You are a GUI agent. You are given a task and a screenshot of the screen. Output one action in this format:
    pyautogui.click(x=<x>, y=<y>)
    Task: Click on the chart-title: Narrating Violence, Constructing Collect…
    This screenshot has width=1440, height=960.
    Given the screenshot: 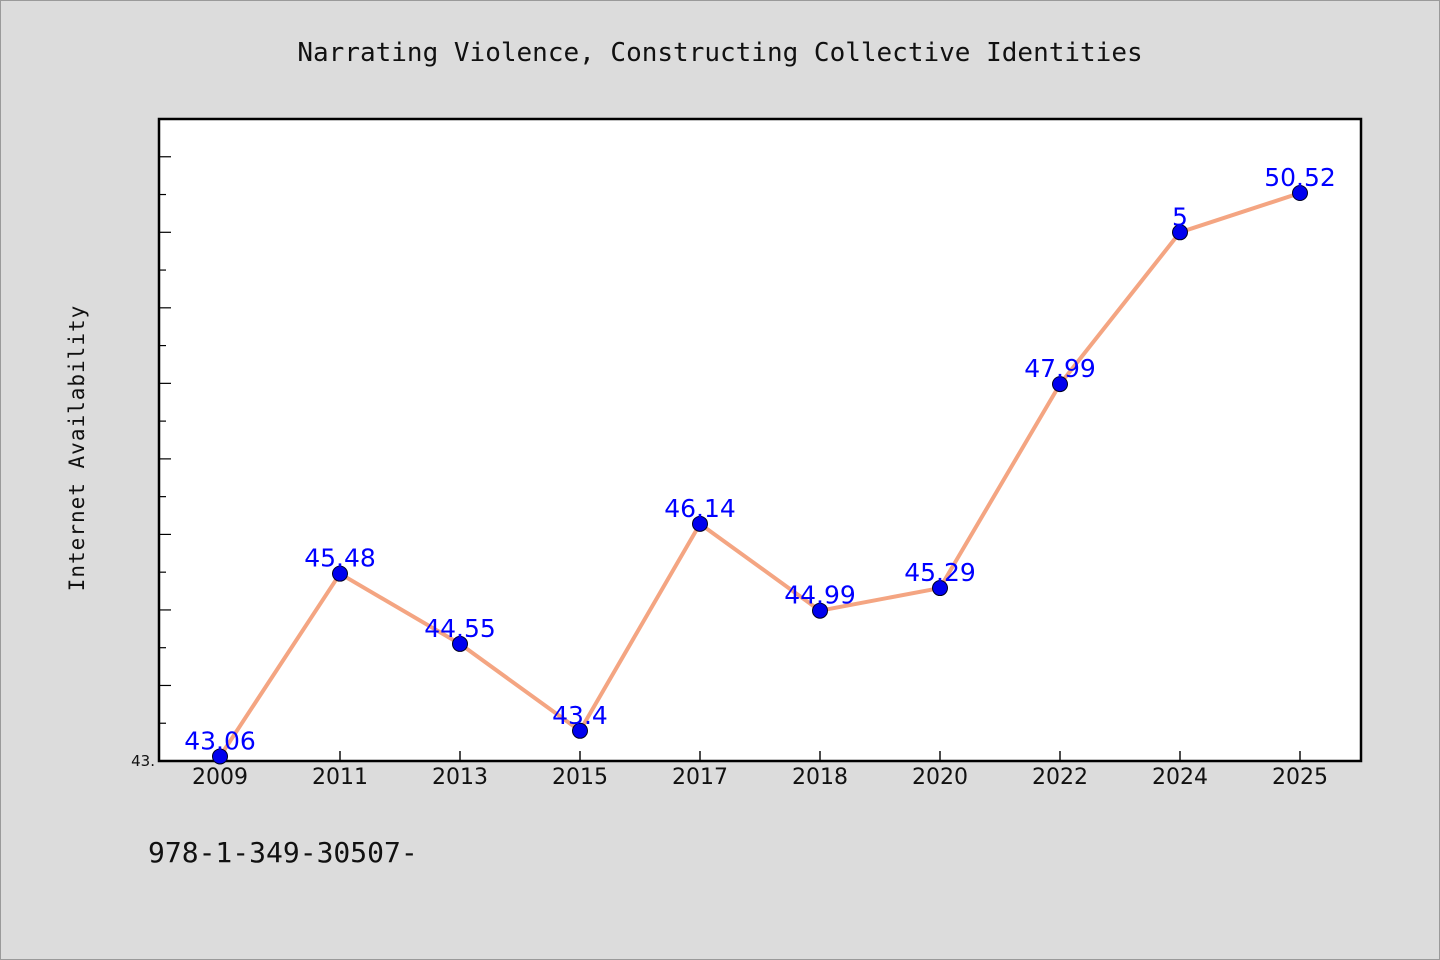 What is the action you would take?
    pyautogui.click(x=719, y=53)
    